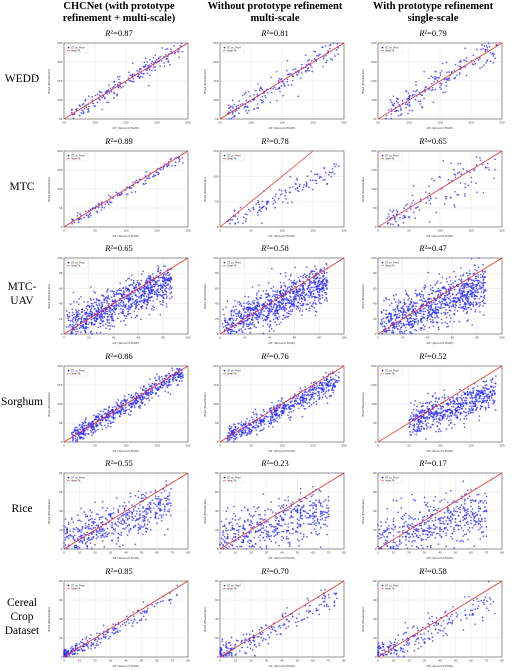  Describe the element at coordinates (435, 141) in the screenshot. I see `r2-value: ²=0.65` at that location.